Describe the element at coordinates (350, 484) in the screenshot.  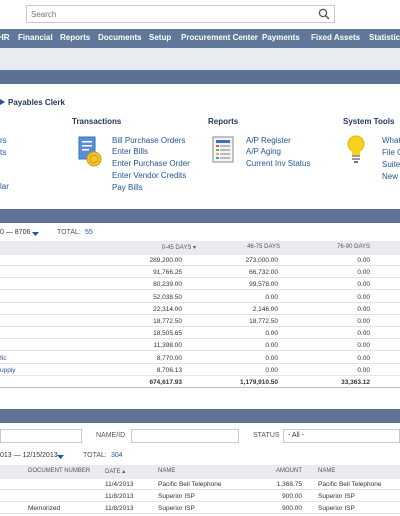
I see `bill-name-2: Pacific Bell Telephone` at that location.